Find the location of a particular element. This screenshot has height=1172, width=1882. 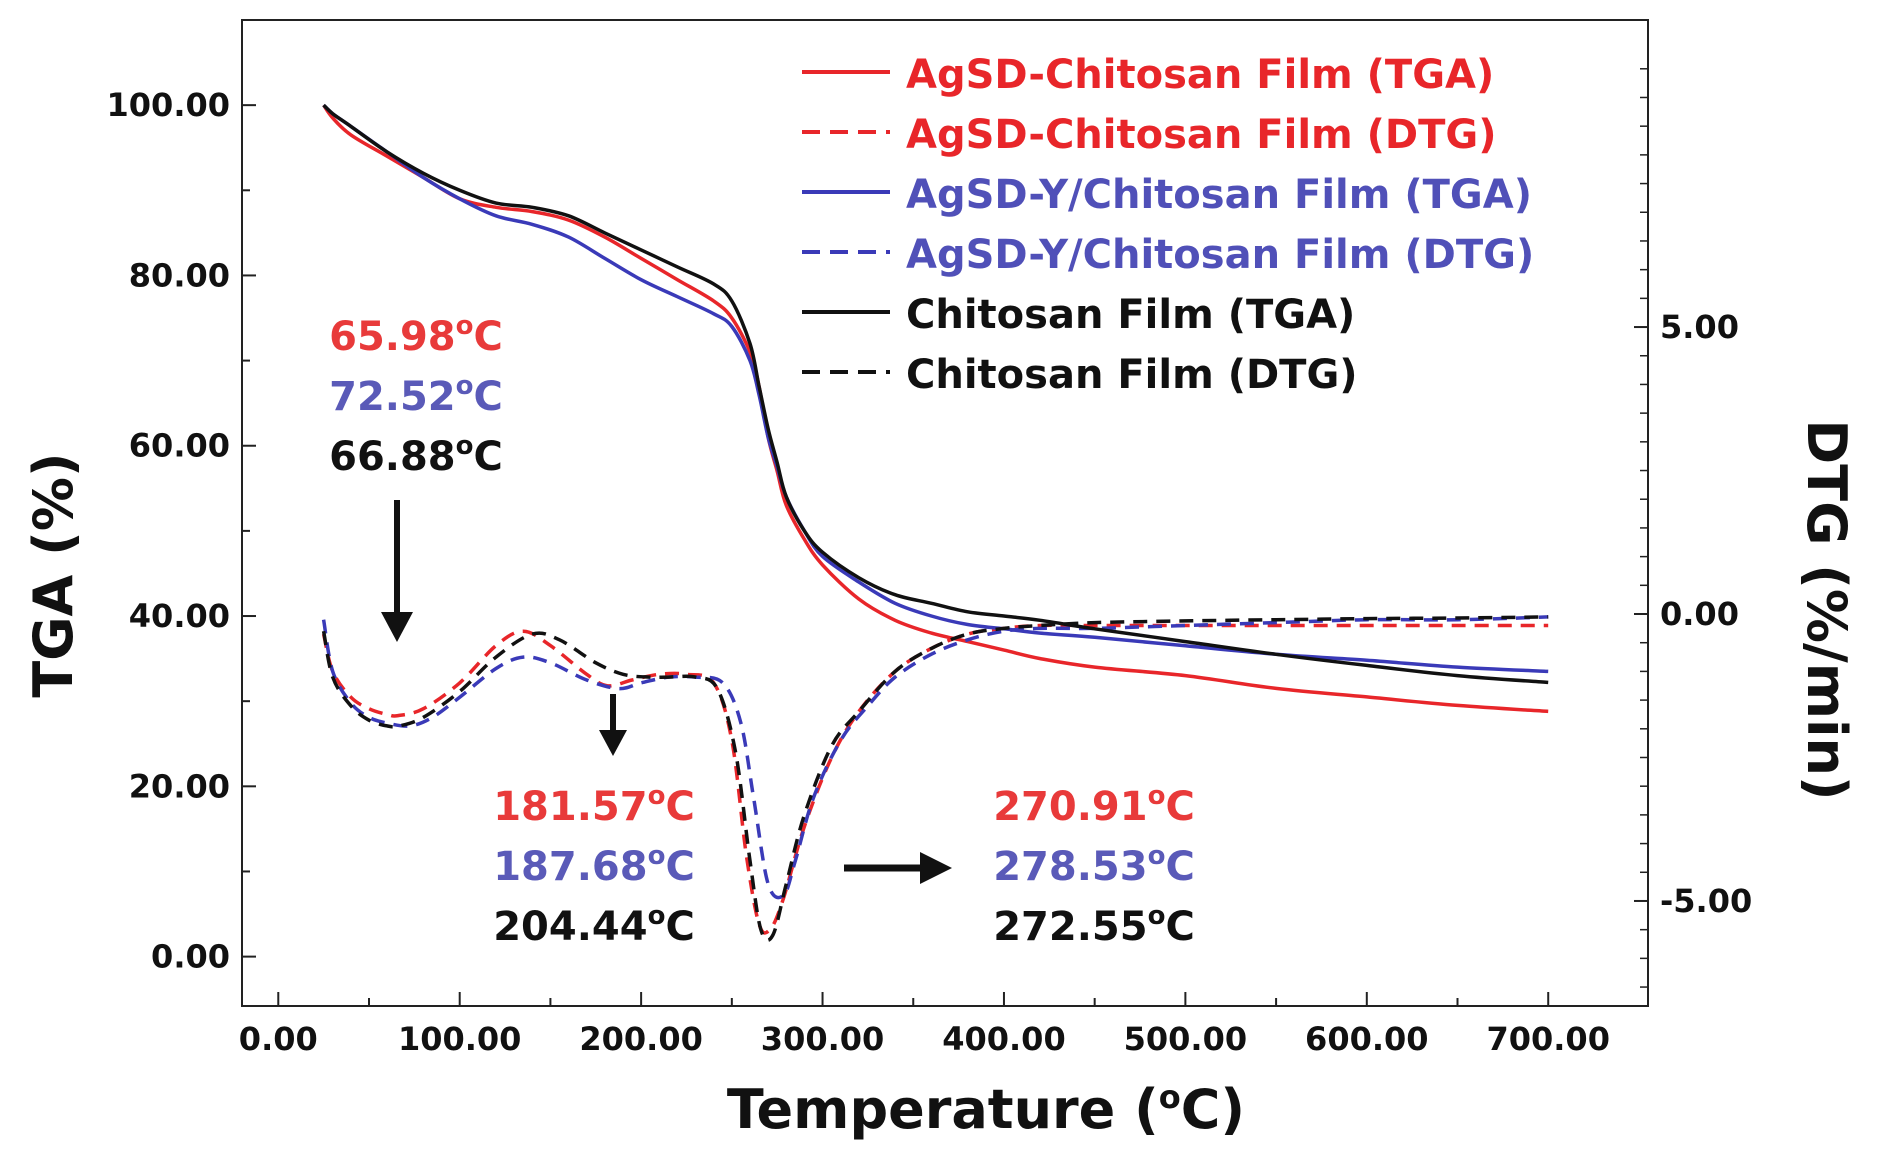

y-tick-label: 80.00 is located at coordinates (179, 275).